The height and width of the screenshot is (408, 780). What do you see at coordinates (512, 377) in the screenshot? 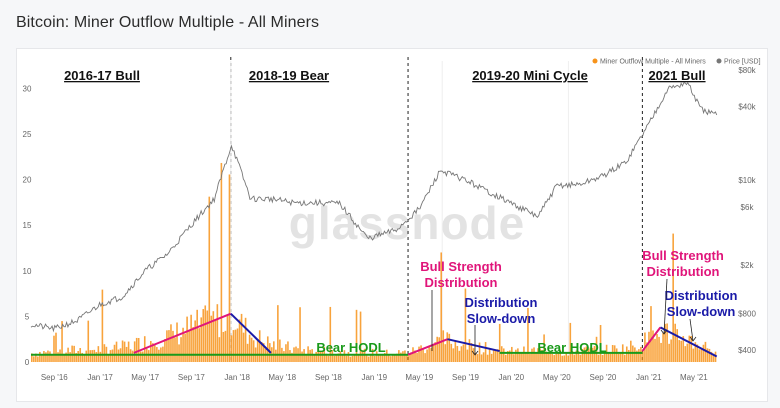
I see `x-tick-label: Jan '20` at bounding box center [512, 377].